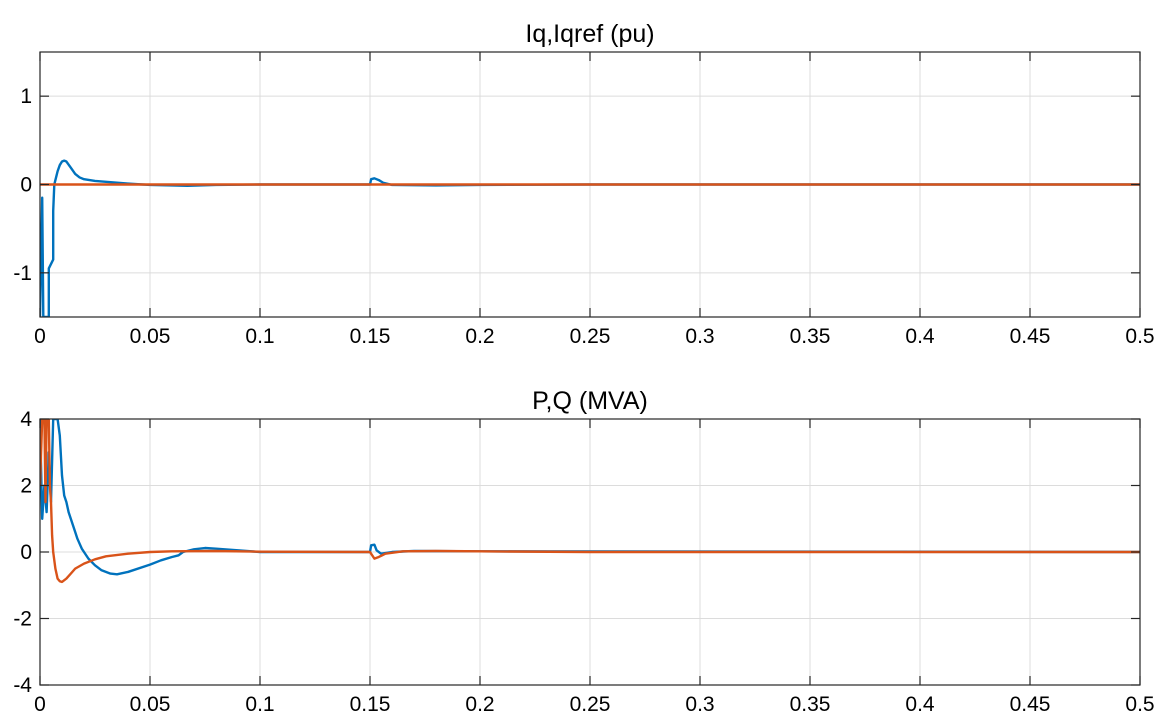 Image resolution: width=1173 pixels, height=722 pixels. Describe the element at coordinates (26, 96) in the screenshot. I see `y-tick-label: 1` at that location.